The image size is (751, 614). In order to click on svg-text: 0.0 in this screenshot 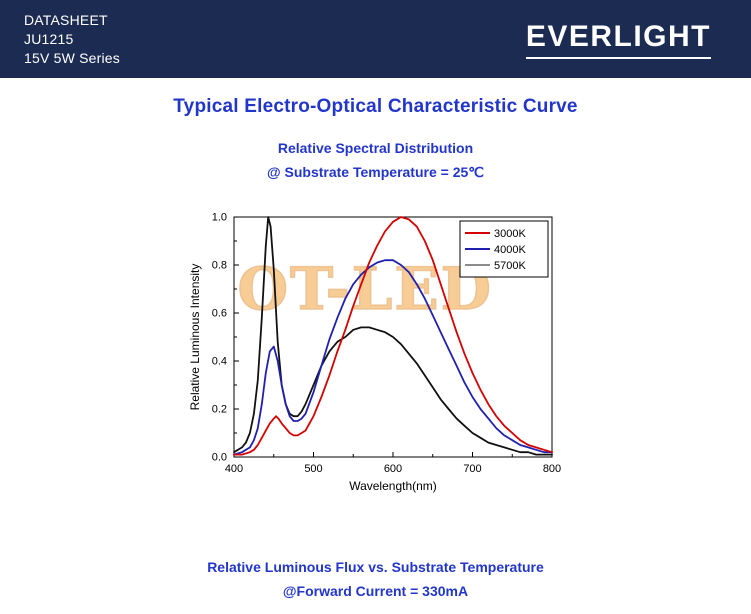, I will do `click(218, 458)`.